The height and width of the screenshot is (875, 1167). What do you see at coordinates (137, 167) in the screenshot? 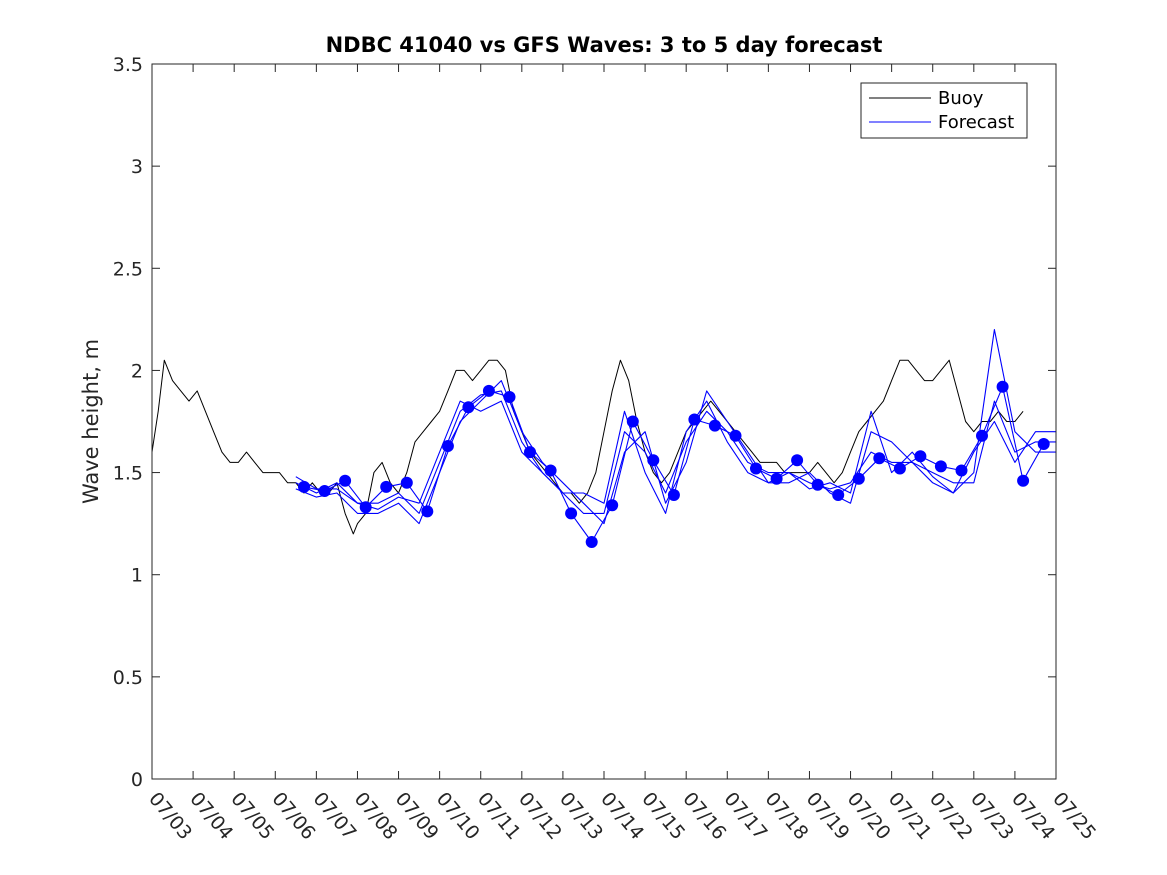
I see `y-tick-label: 3` at bounding box center [137, 167].